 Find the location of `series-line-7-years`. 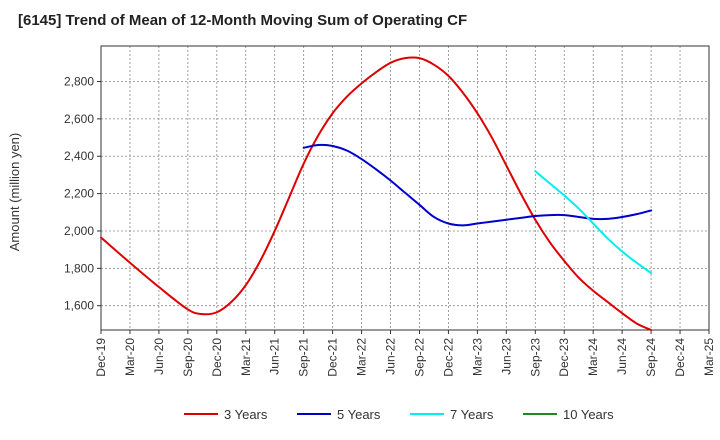

series-line-7-years is located at coordinates (593, 222).